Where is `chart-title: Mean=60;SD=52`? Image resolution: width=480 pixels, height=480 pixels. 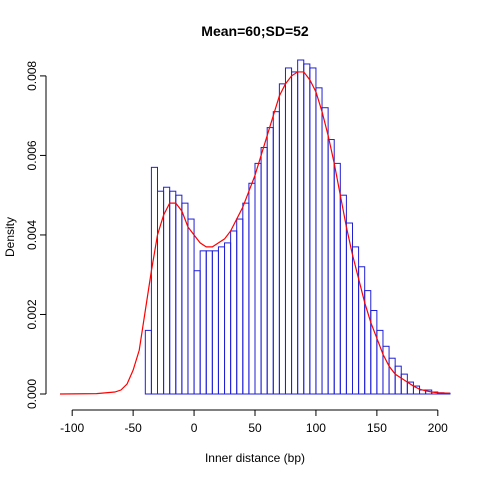 chart-title: Mean=60;SD=52 is located at coordinates (255, 31).